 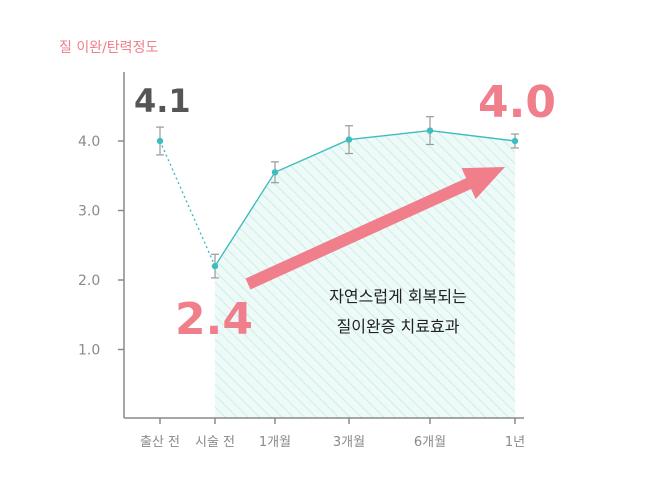 What do you see at coordinates (515, 442) in the screenshot?
I see `x-tick-label: 1년` at bounding box center [515, 442].